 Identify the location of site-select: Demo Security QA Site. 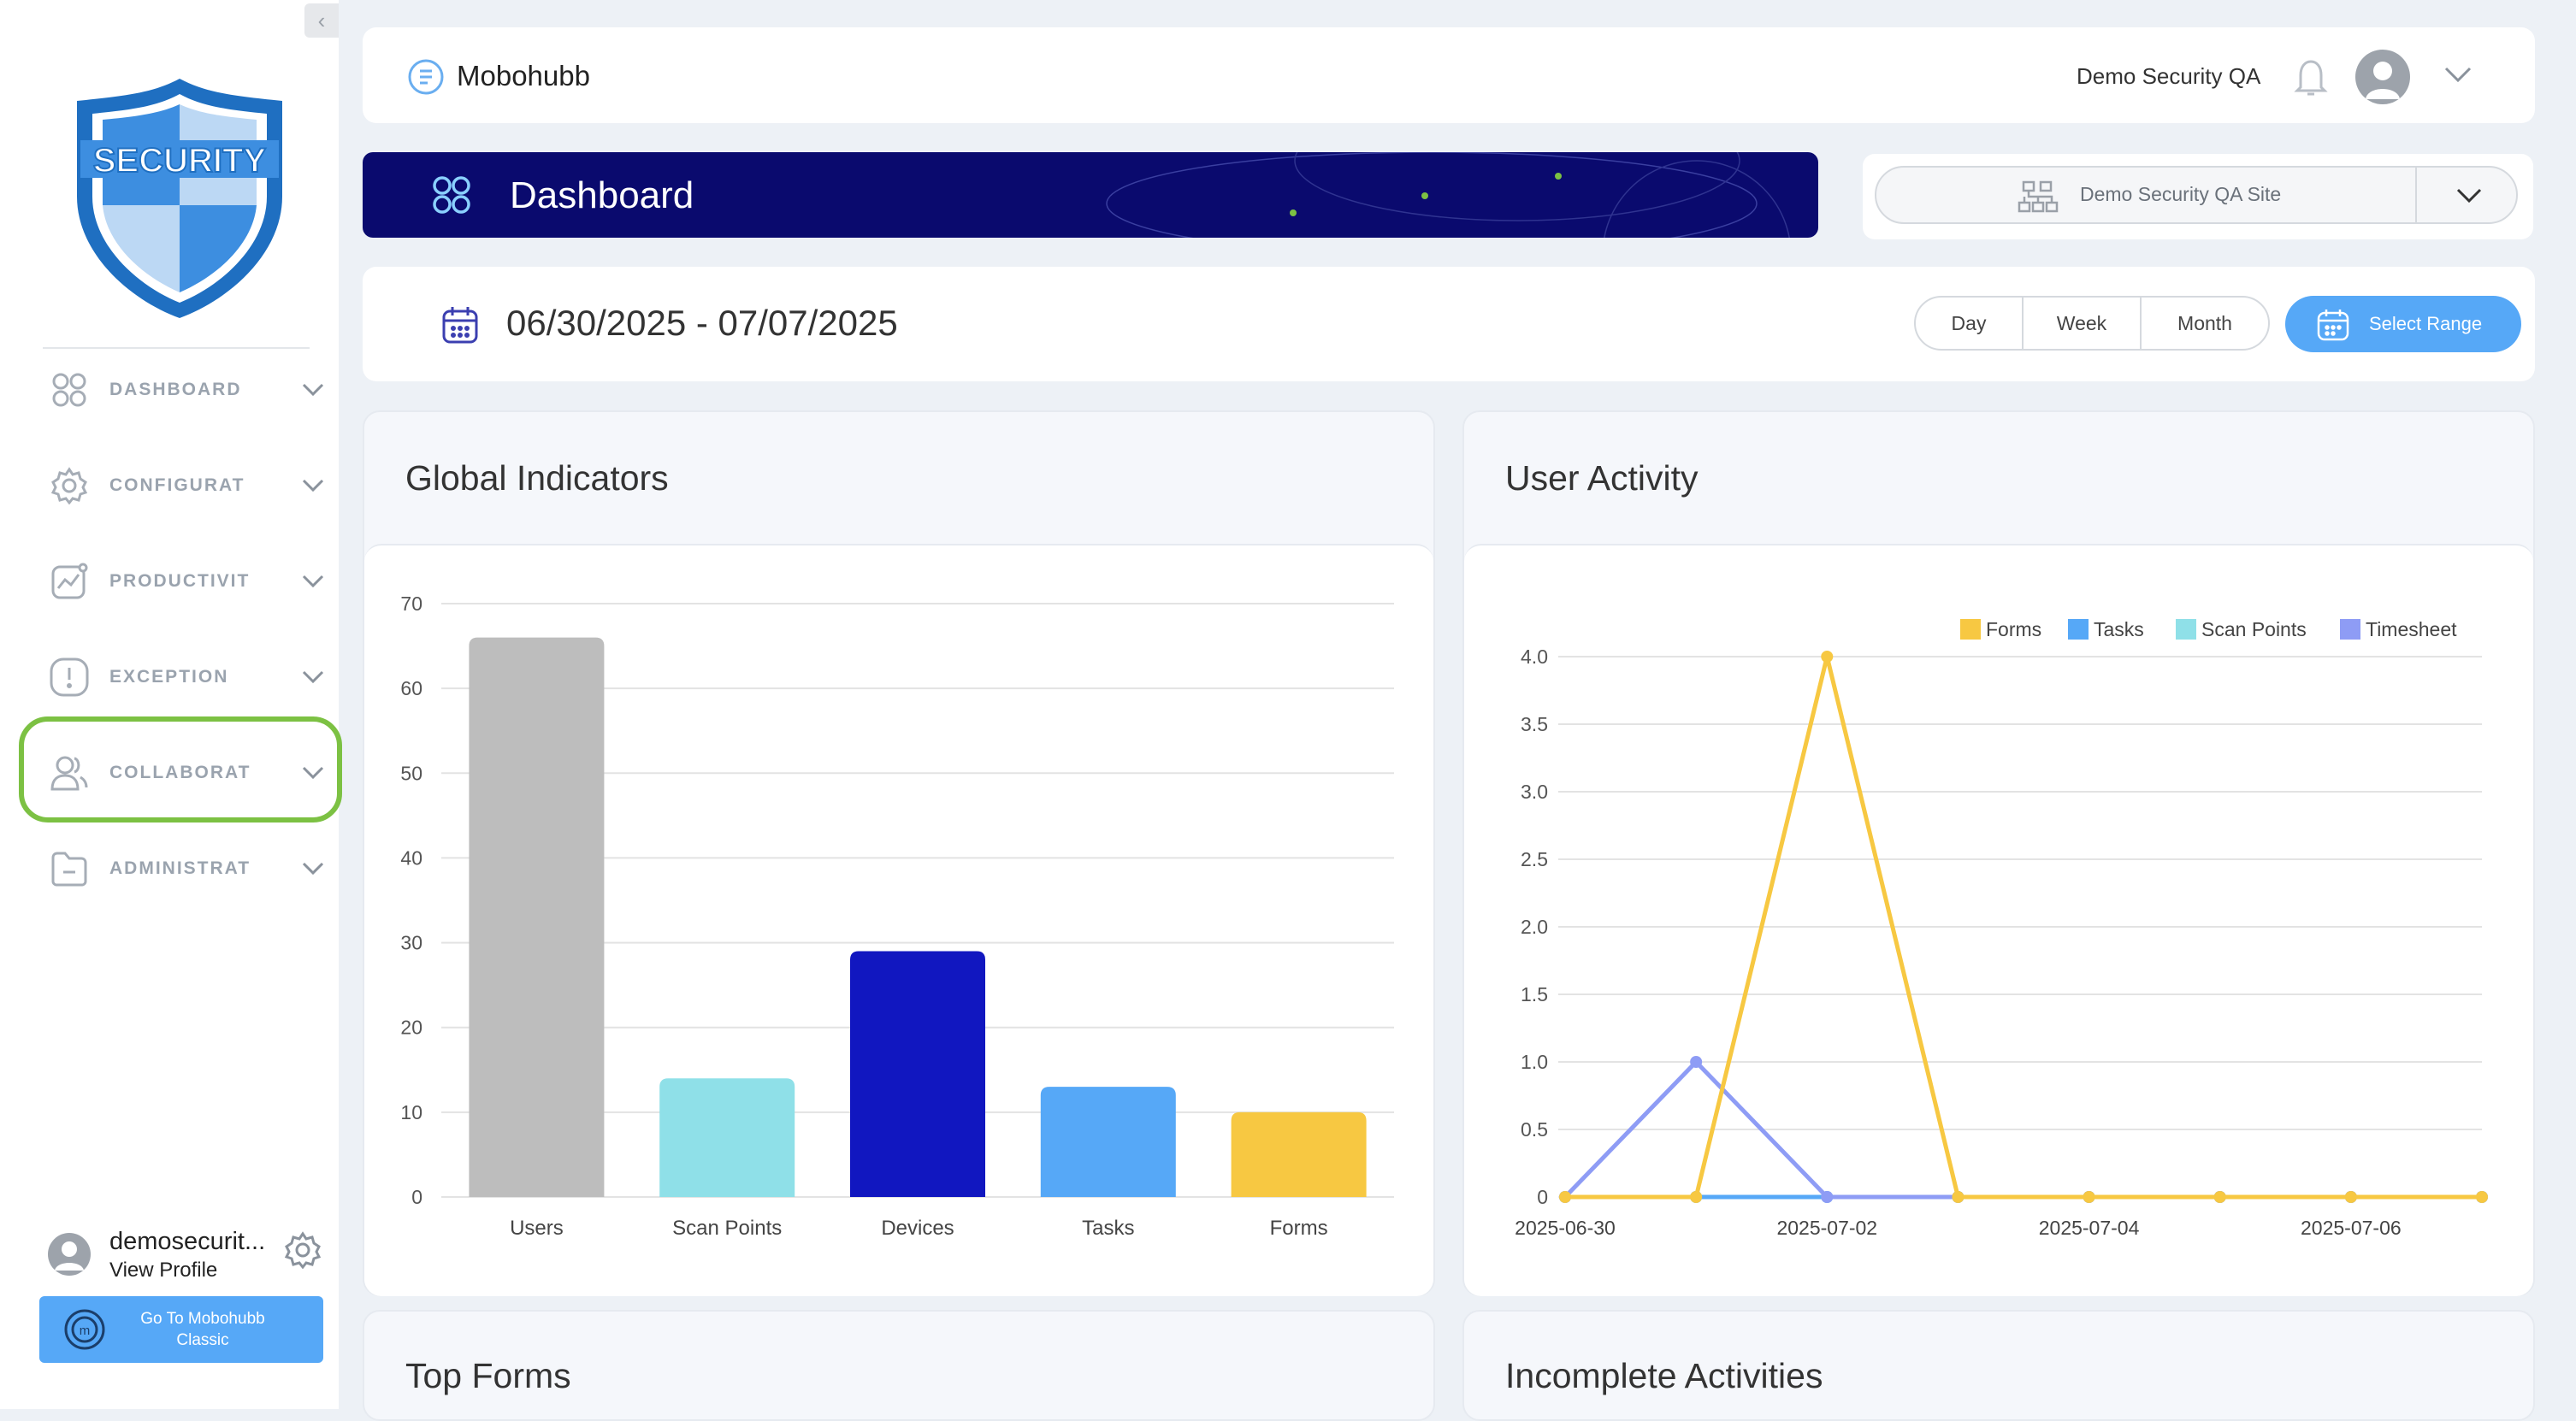
(2196, 195).